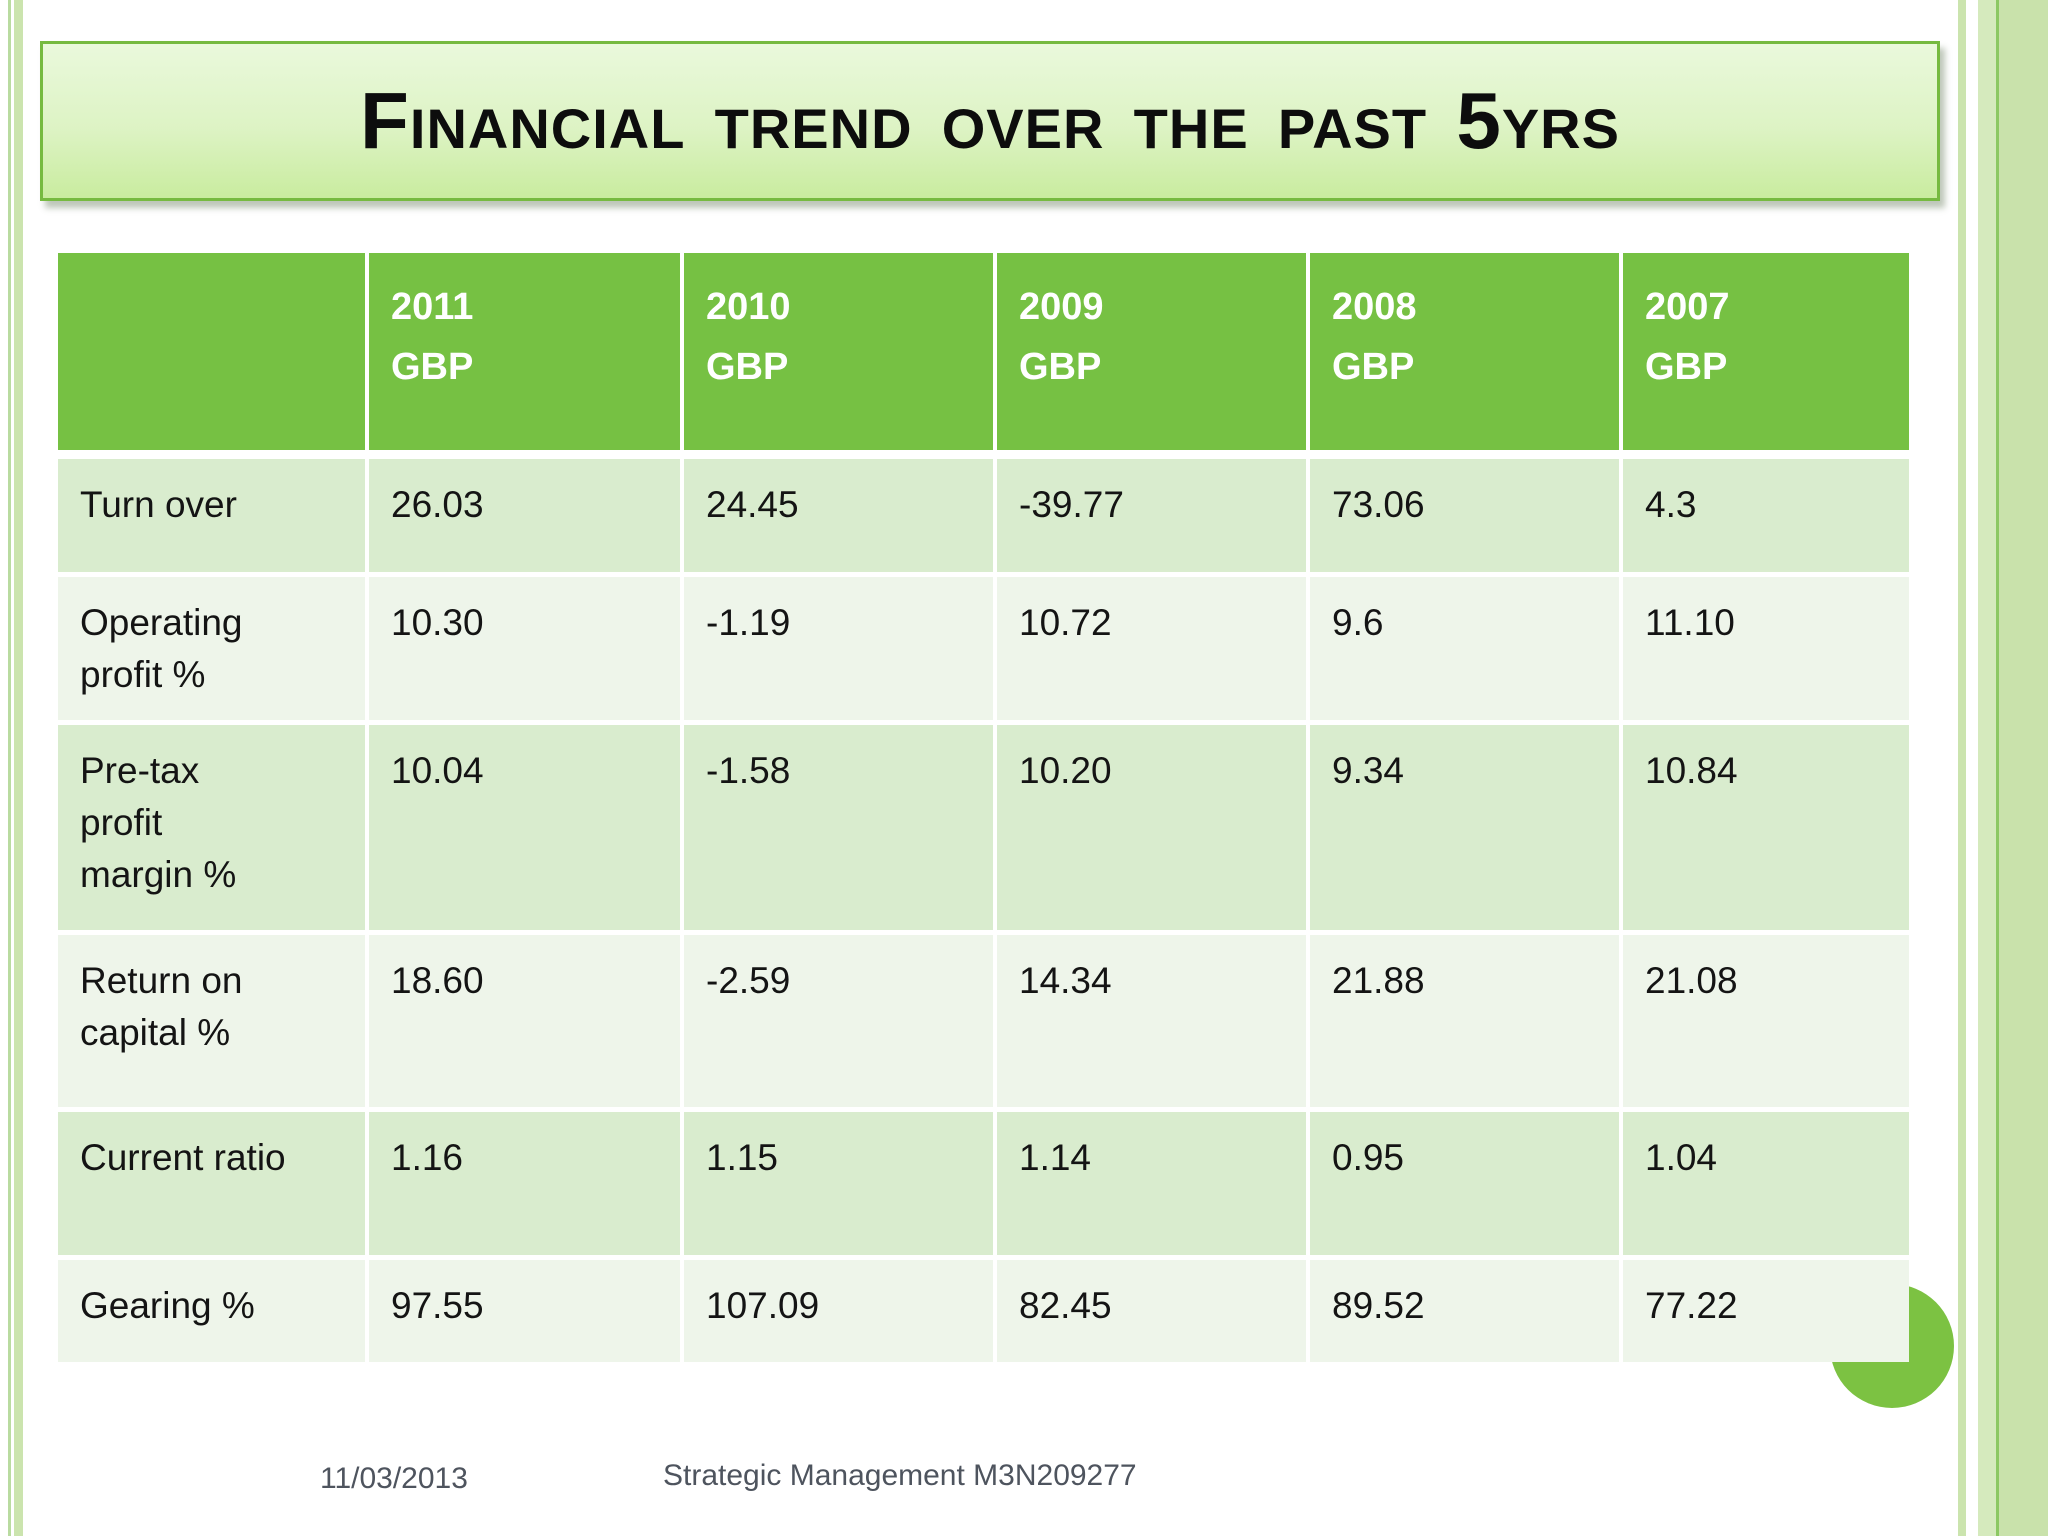  Describe the element at coordinates (1464, 351) in the screenshot. I see `header-cell-2008: 2008 GBP` at that location.